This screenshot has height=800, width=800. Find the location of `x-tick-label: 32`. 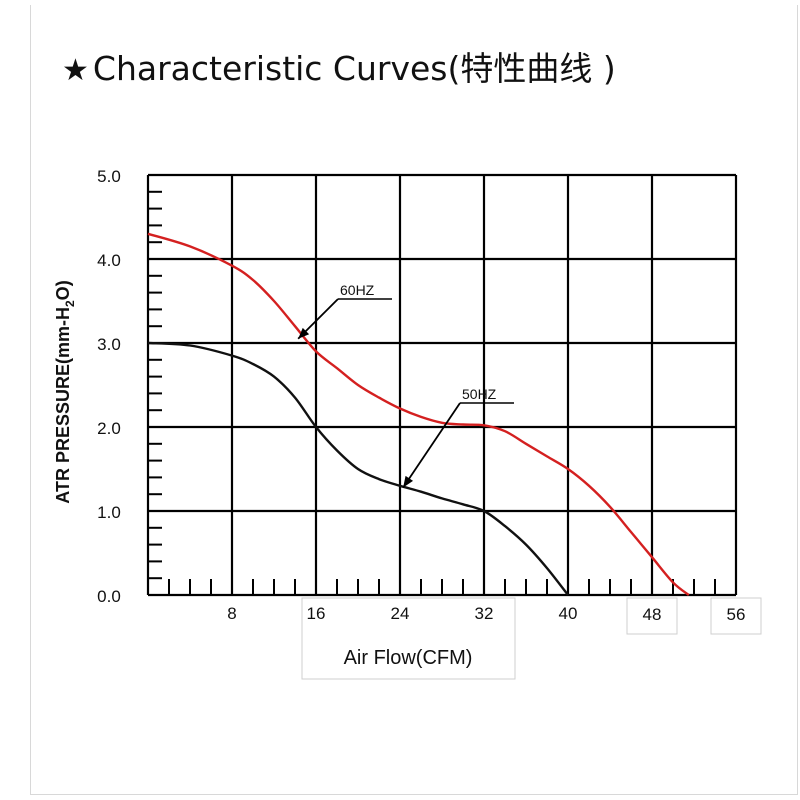

x-tick-label: 32 is located at coordinates (484, 613).